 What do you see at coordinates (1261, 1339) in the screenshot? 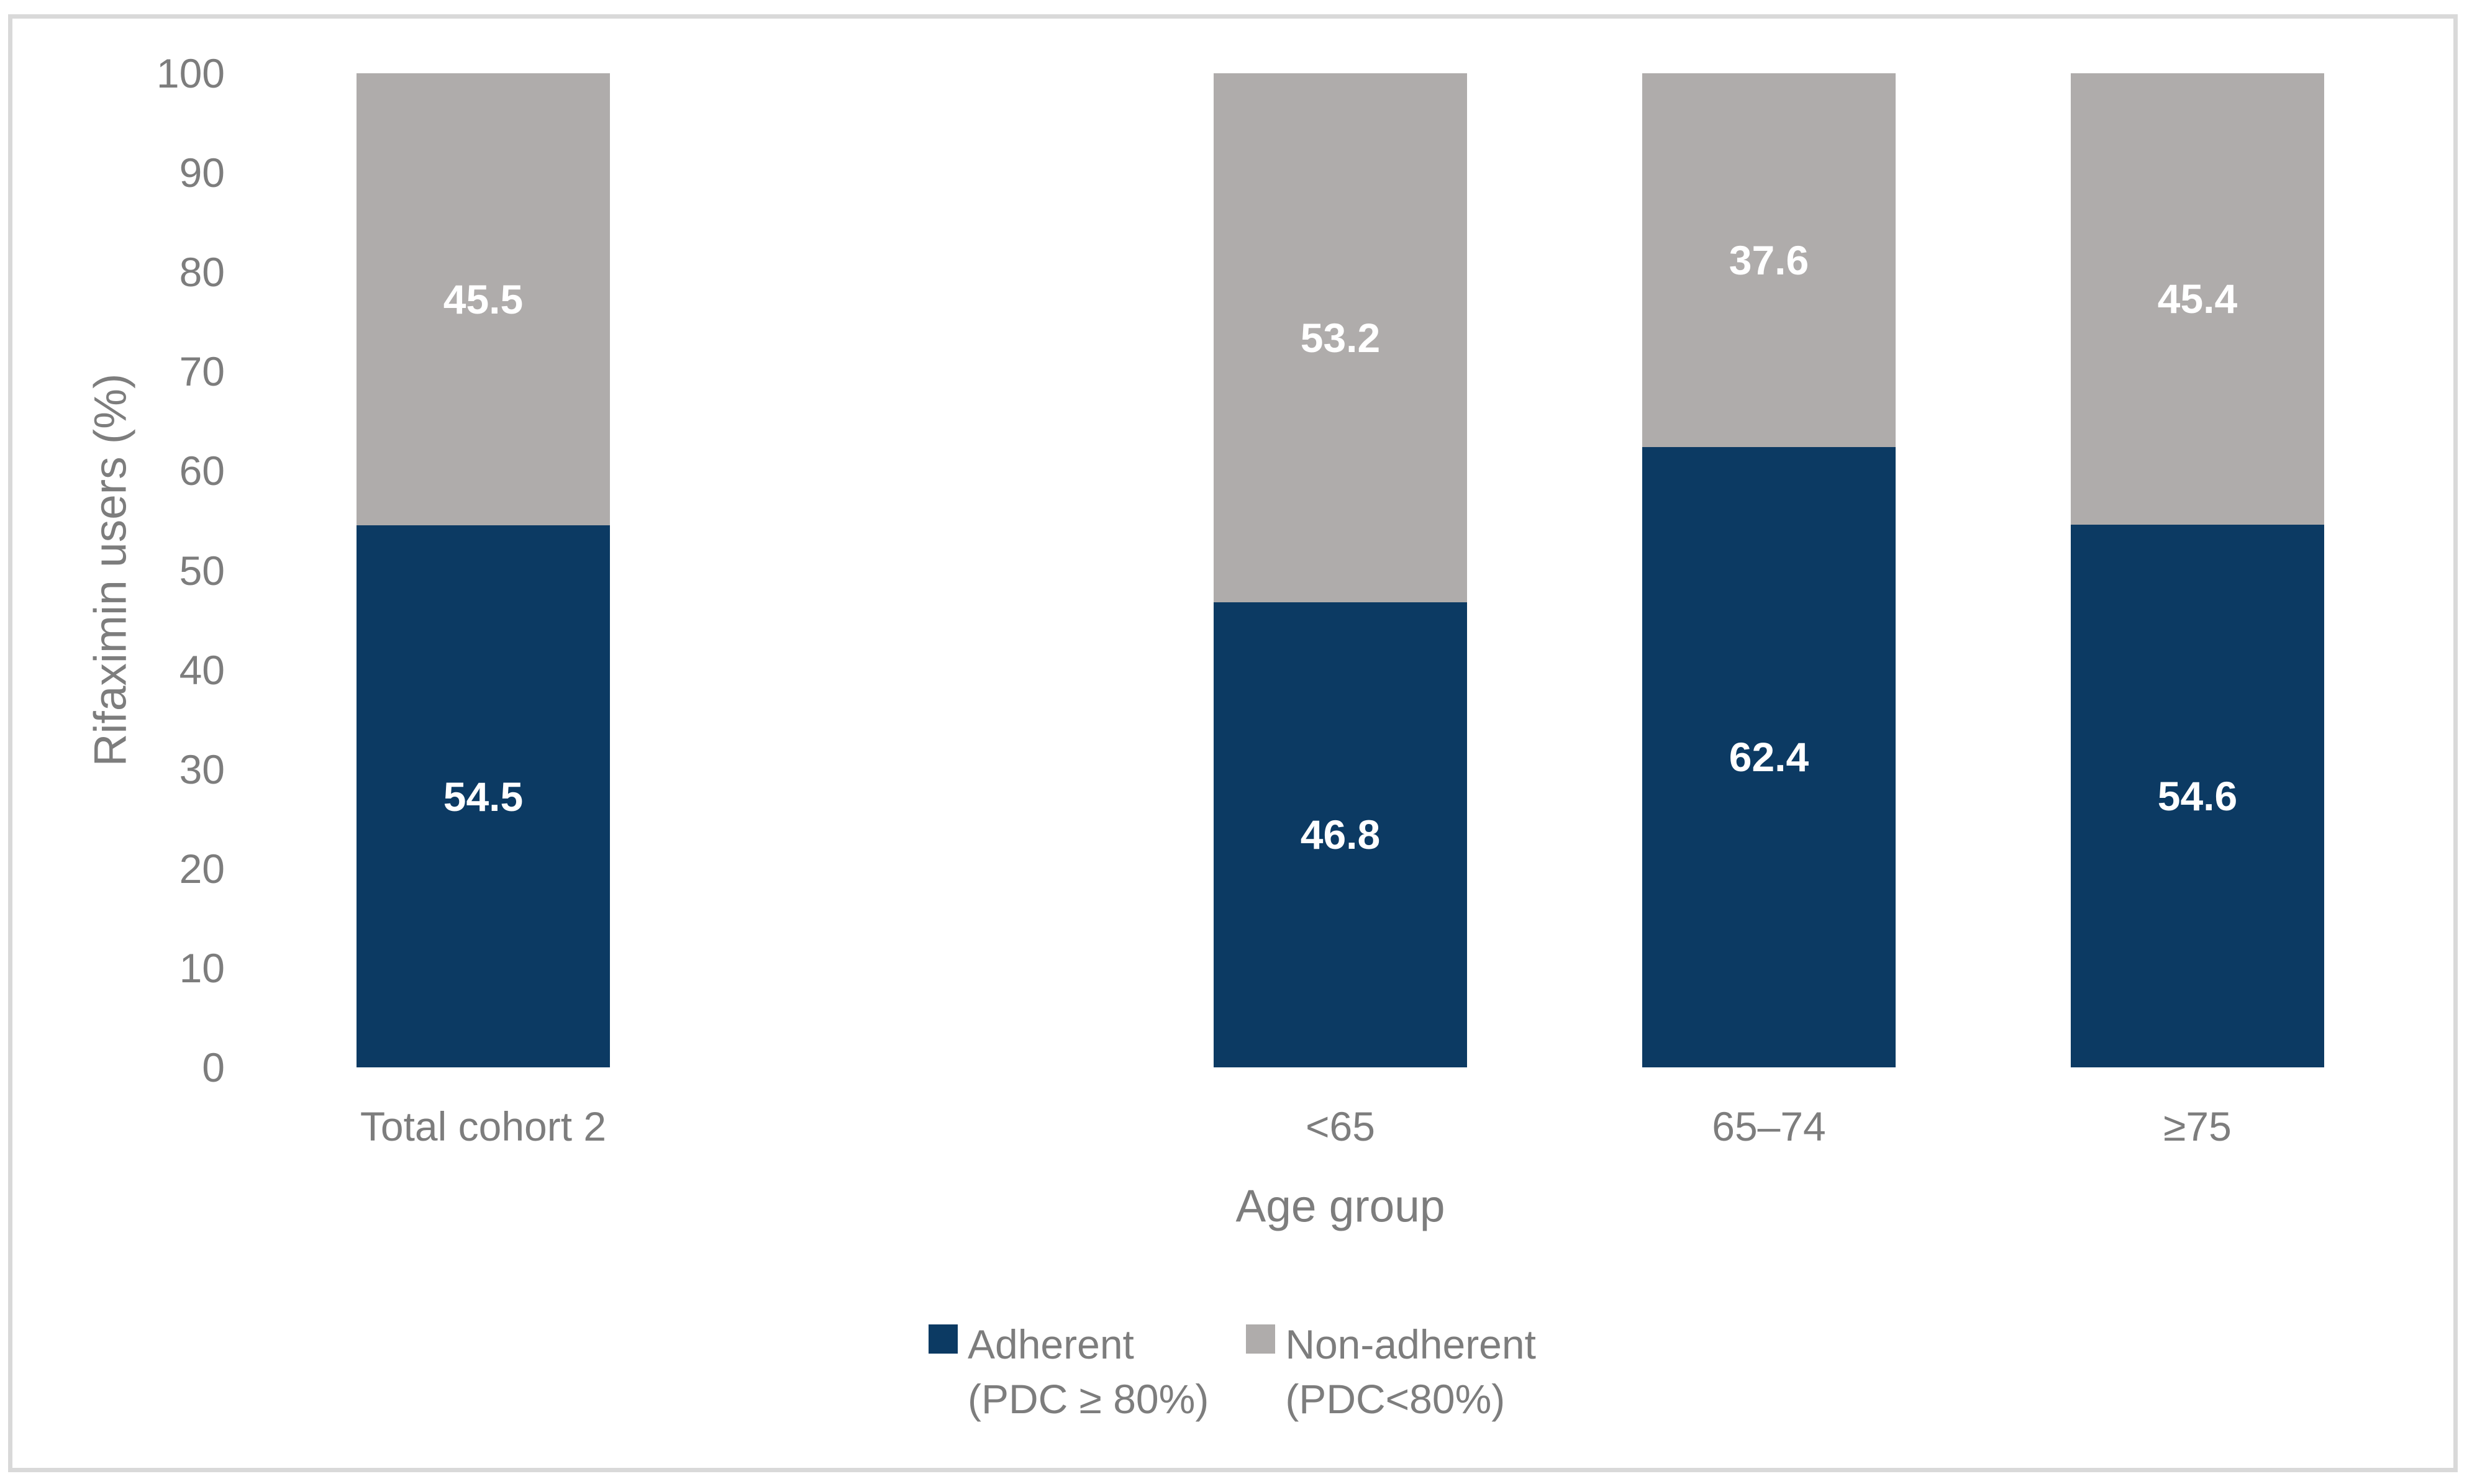
I see `legend-swatch-non-adherent-icon` at bounding box center [1261, 1339].